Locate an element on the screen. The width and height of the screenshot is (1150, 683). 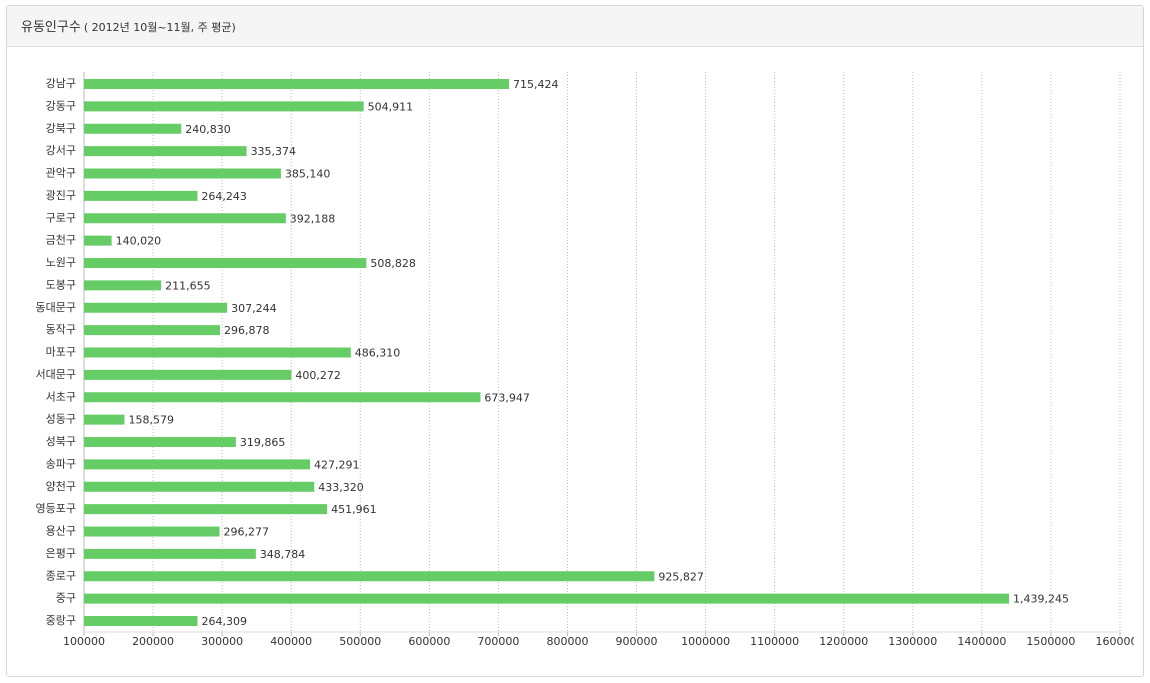
data-label: 385,140 is located at coordinates (308, 174).